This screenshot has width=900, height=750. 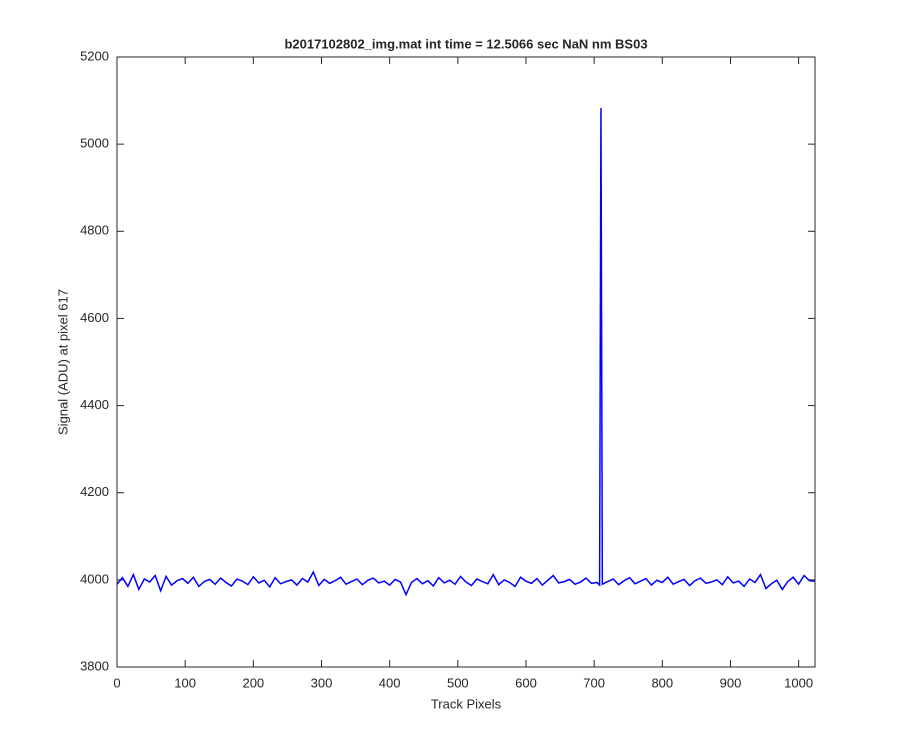 I want to click on x-tick-label: 300, so click(x=322, y=682).